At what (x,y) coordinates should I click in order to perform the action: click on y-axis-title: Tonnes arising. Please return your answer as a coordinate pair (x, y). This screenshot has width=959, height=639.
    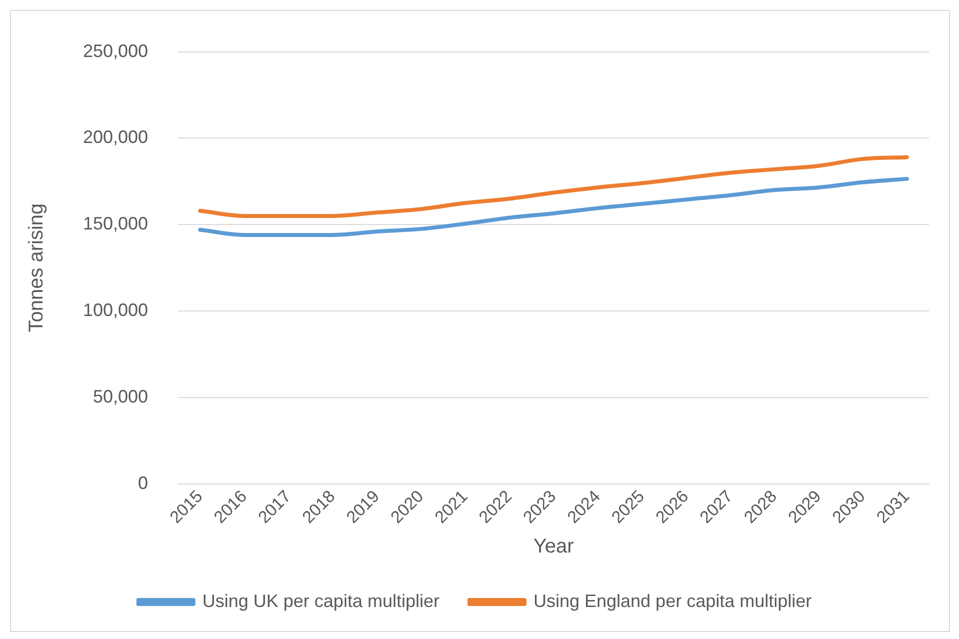
    Looking at the image, I should click on (37, 267).